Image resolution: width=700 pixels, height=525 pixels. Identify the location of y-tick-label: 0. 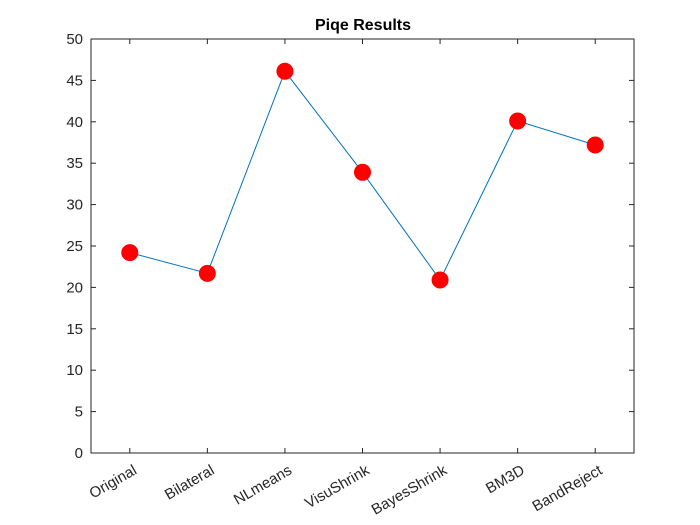
(79, 453).